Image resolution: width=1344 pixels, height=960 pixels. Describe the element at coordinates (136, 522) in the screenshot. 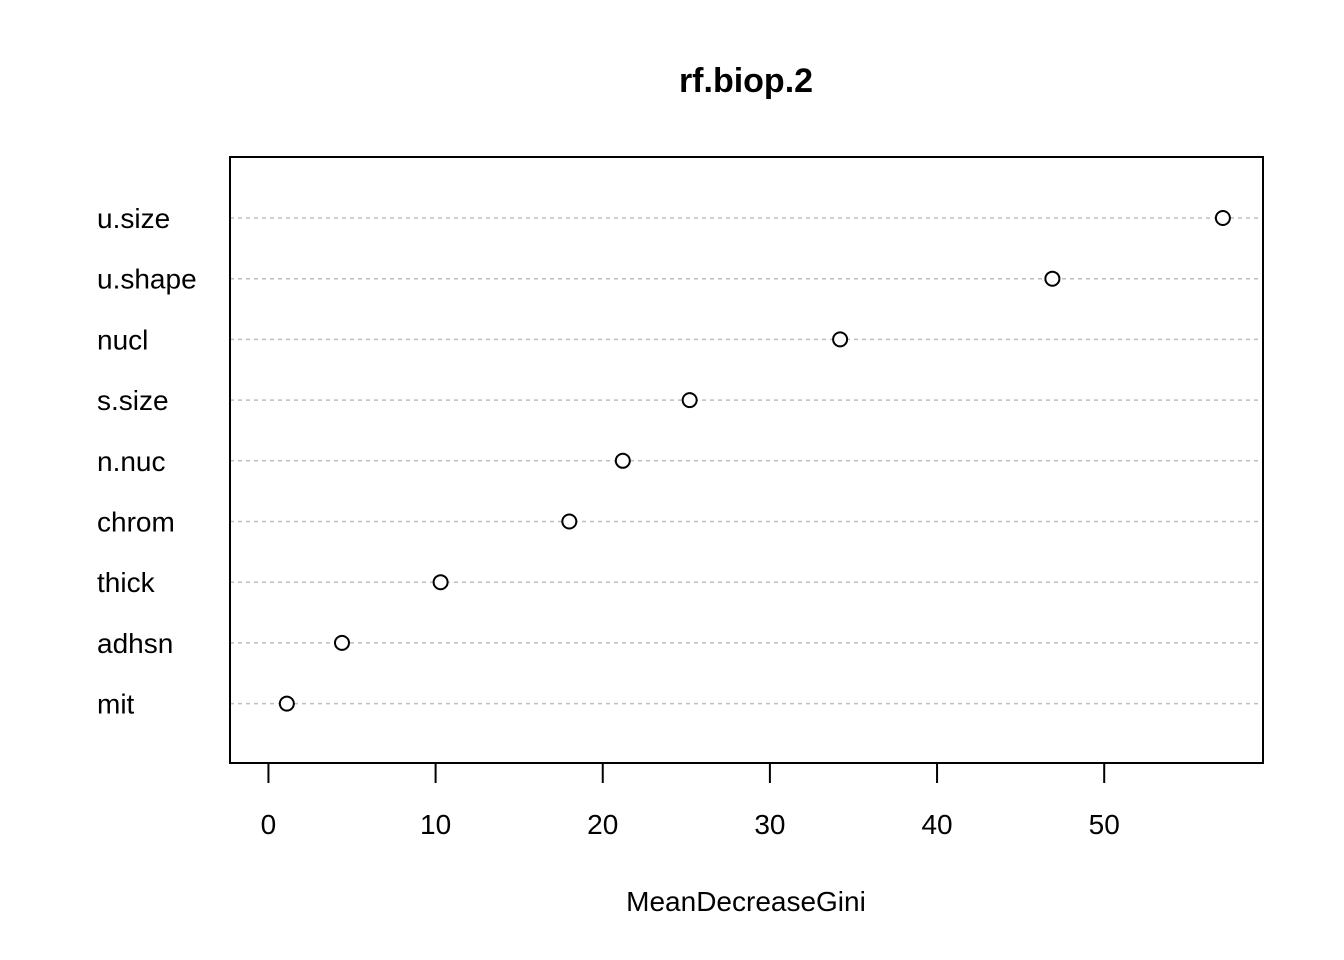

I see `category-label: chrom` at that location.